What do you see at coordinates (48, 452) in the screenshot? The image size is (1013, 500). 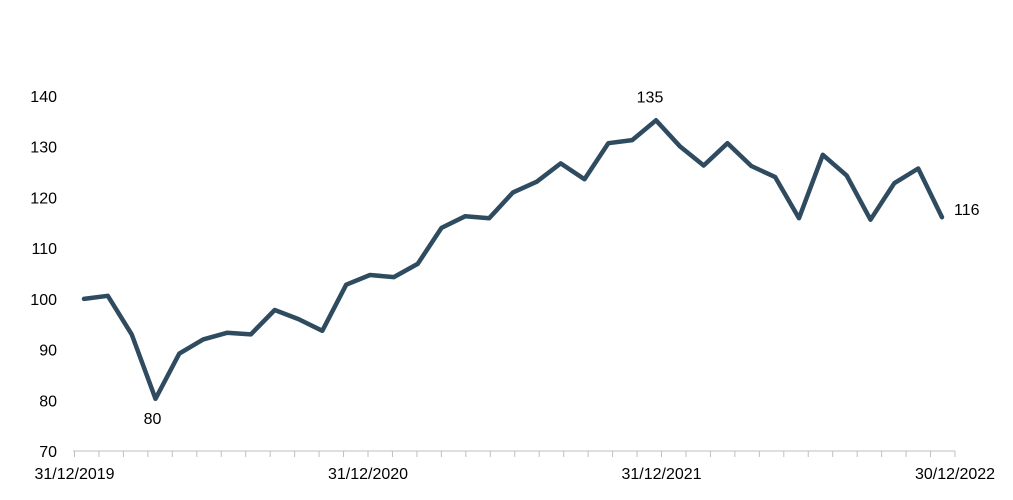 I see `y-tick-label: 70` at bounding box center [48, 452].